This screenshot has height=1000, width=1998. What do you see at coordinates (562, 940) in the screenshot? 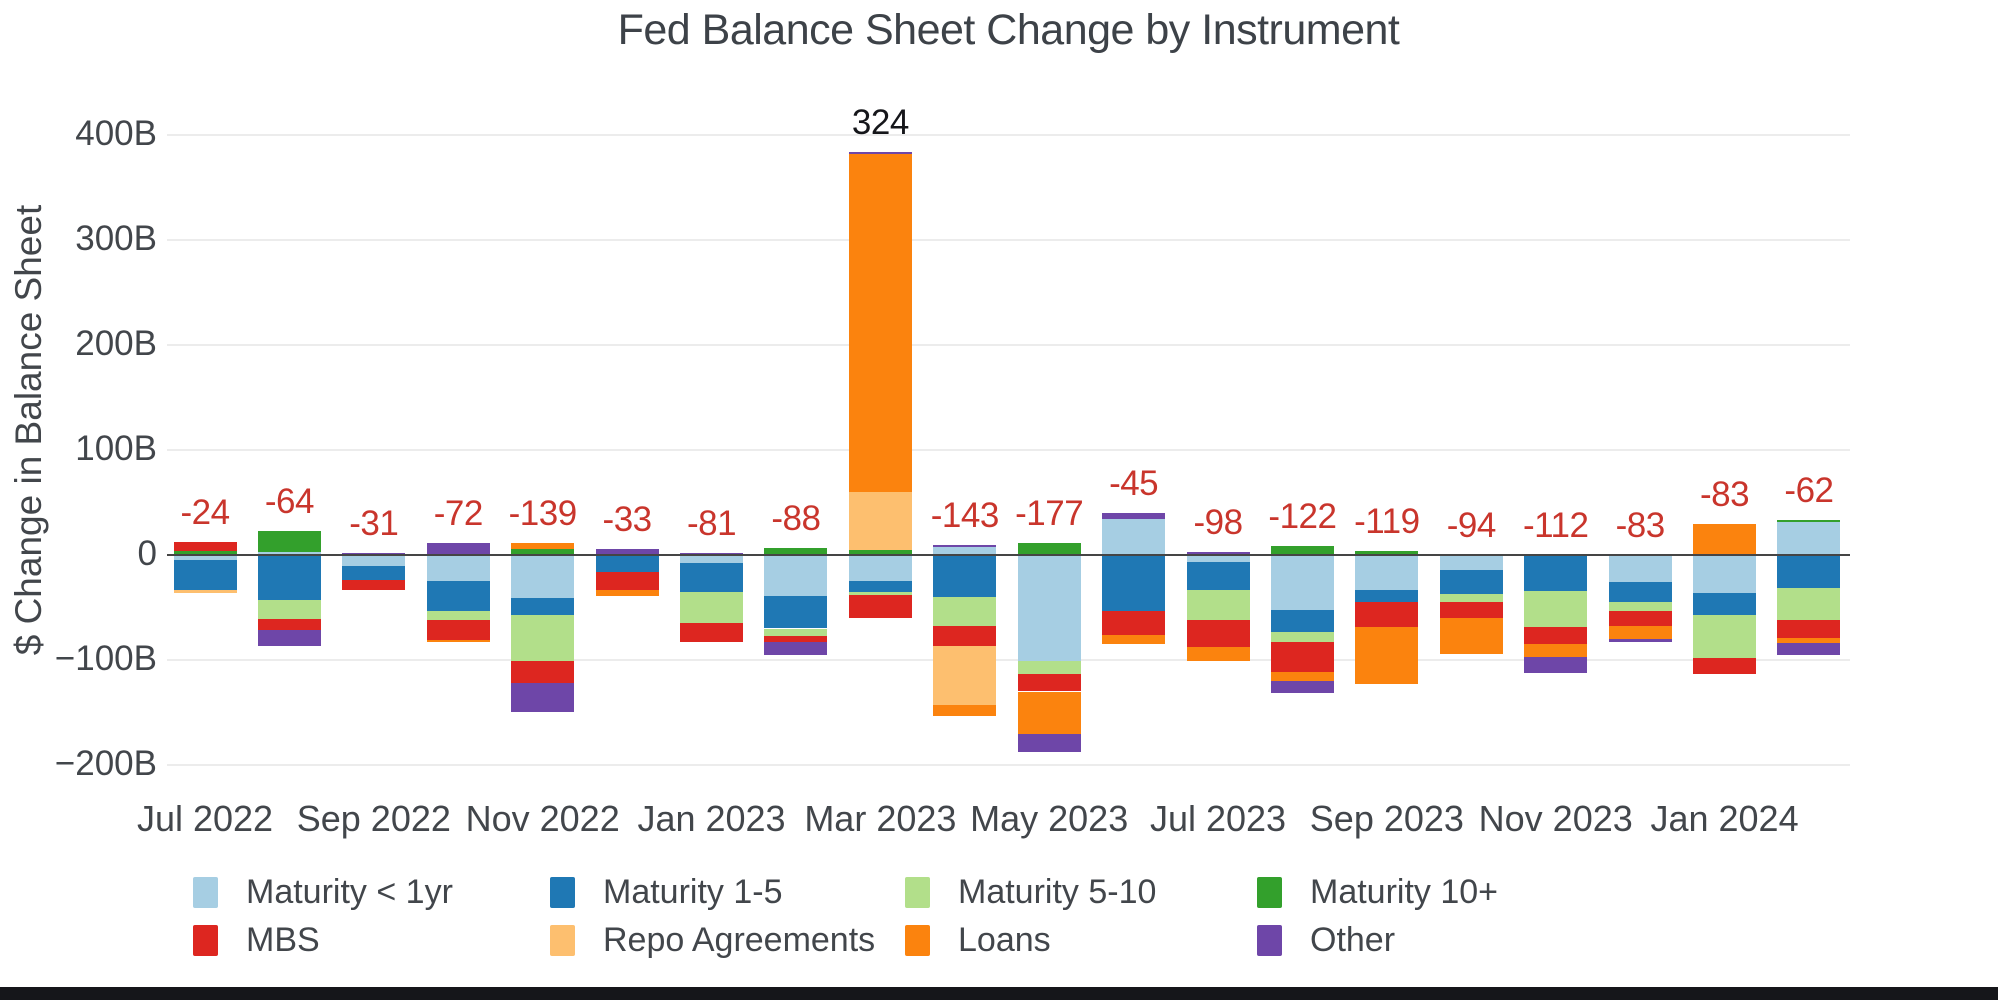
I see `legend-swatch-repo-agreements` at bounding box center [562, 940].